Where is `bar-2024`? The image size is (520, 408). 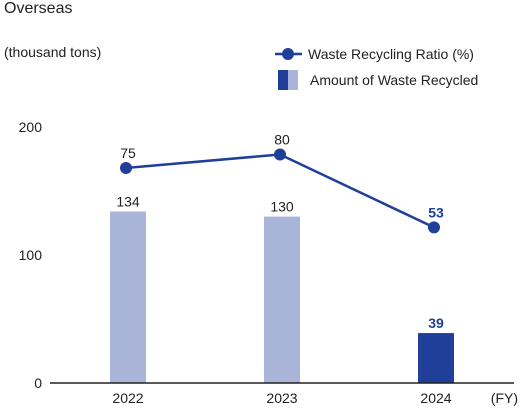 bar-2024 is located at coordinates (436, 358).